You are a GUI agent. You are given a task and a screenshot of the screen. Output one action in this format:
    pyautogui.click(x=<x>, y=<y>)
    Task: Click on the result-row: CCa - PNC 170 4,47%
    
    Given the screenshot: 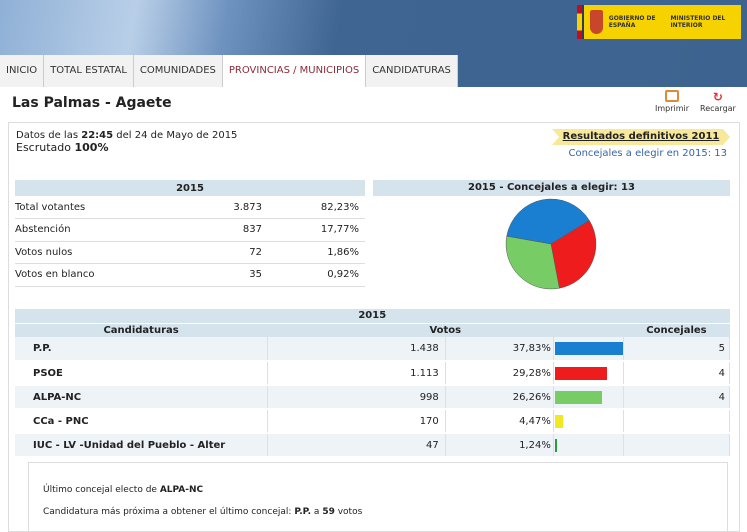 What is the action you would take?
    pyautogui.click(x=373, y=421)
    